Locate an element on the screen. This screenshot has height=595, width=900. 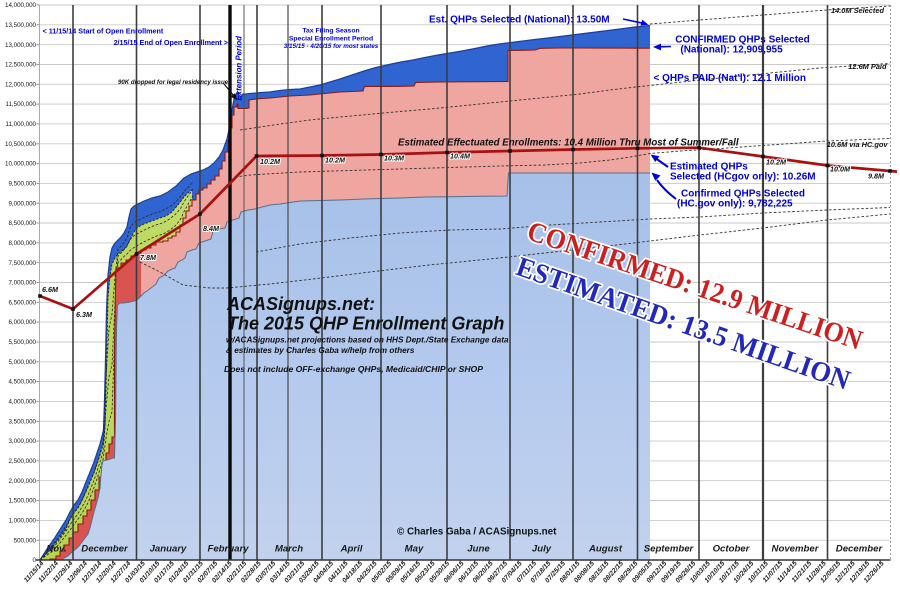
svg-text: 8.4M is located at coordinates (211, 228).